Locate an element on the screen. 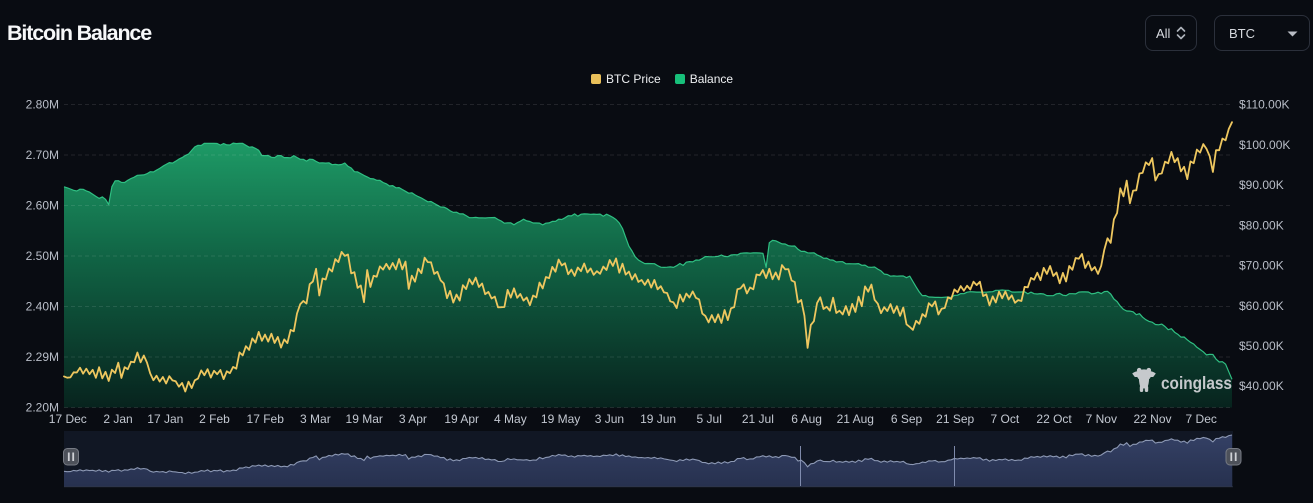  svg-text: 2 Jan is located at coordinates (117, 419).